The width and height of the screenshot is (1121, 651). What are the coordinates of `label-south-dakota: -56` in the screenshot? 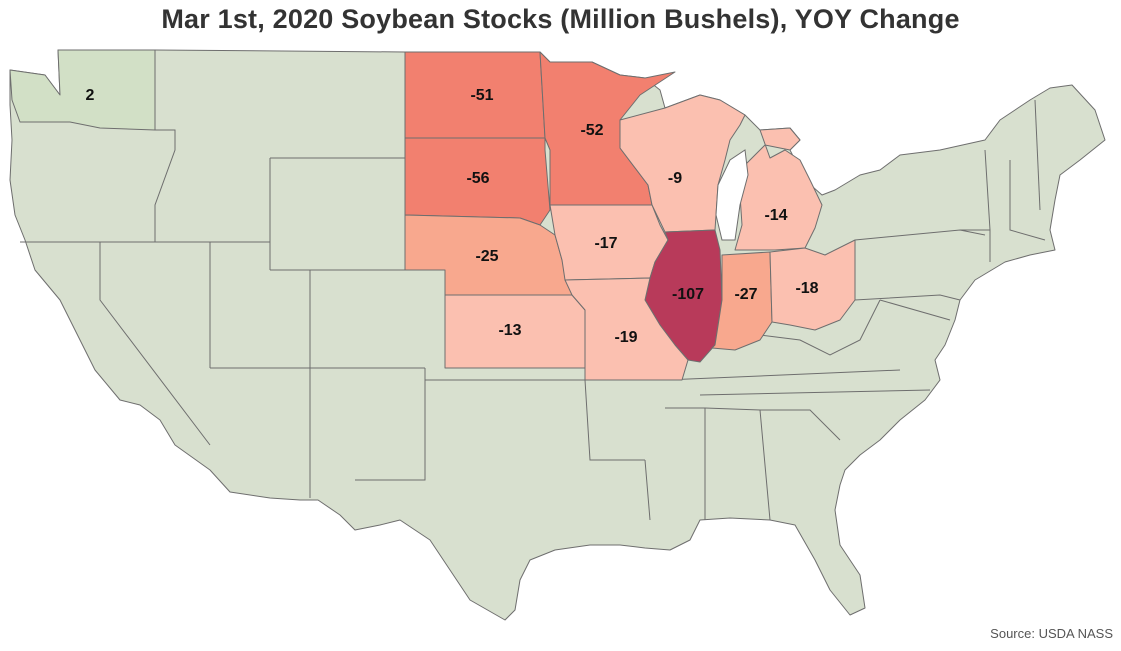 It's located at (477, 178).